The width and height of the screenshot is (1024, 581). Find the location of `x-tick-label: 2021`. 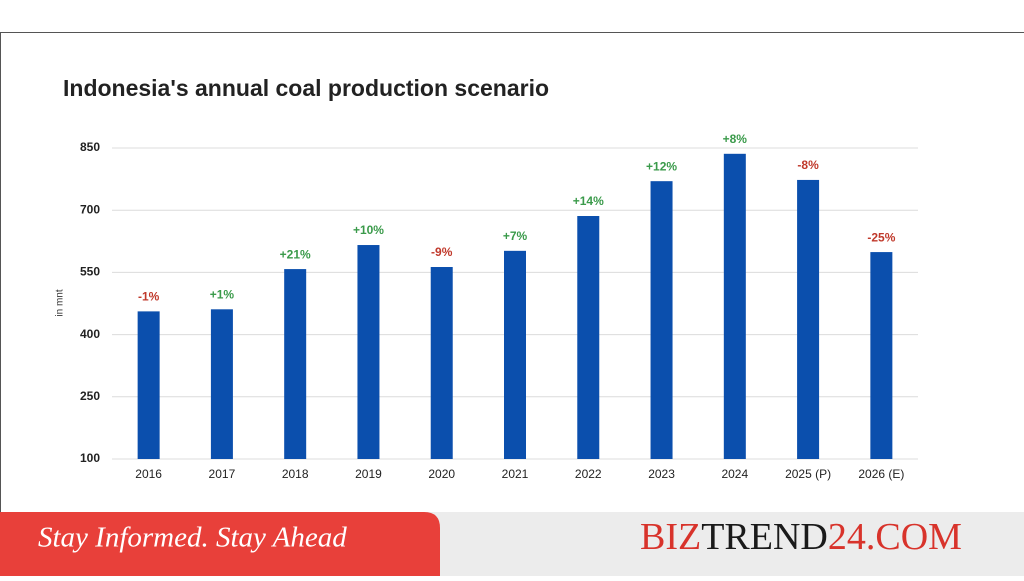

x-tick-label: 2021 is located at coordinates (515, 474).